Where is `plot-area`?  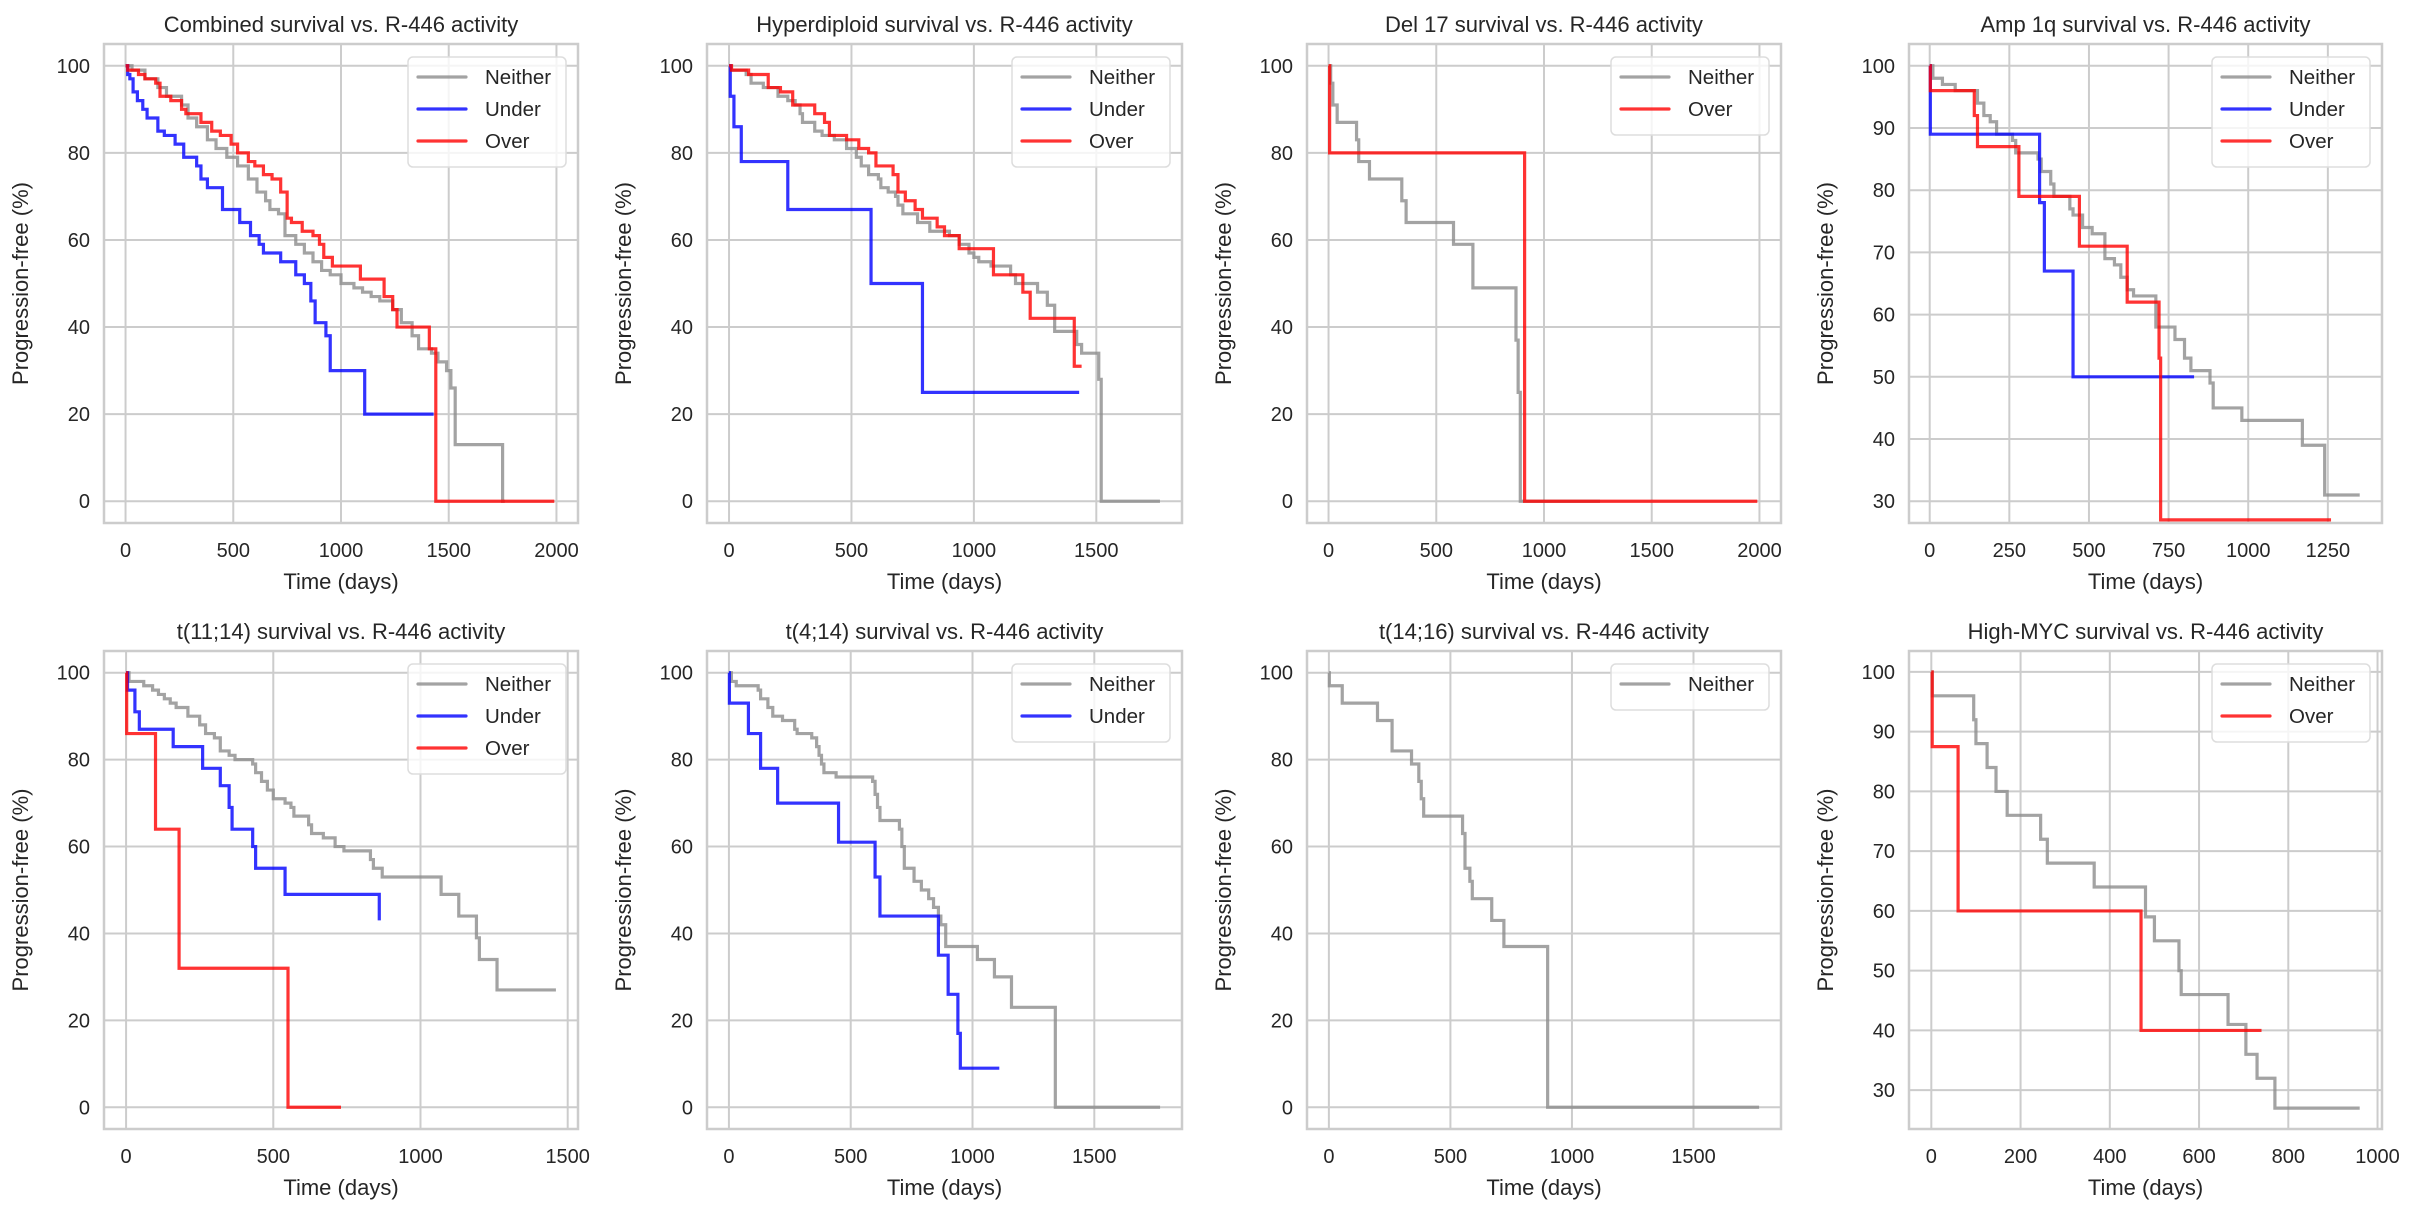
plot-area is located at coordinates (1544, 890).